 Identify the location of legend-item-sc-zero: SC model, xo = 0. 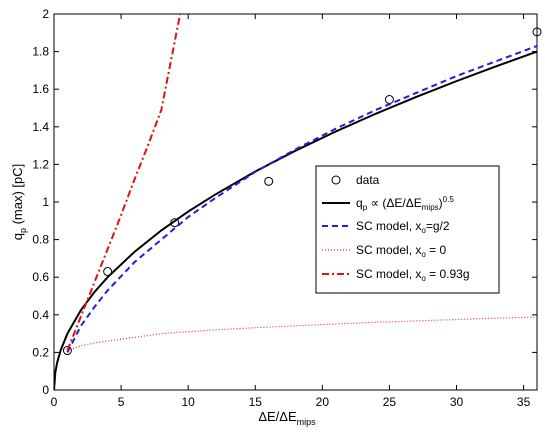
(384, 251).